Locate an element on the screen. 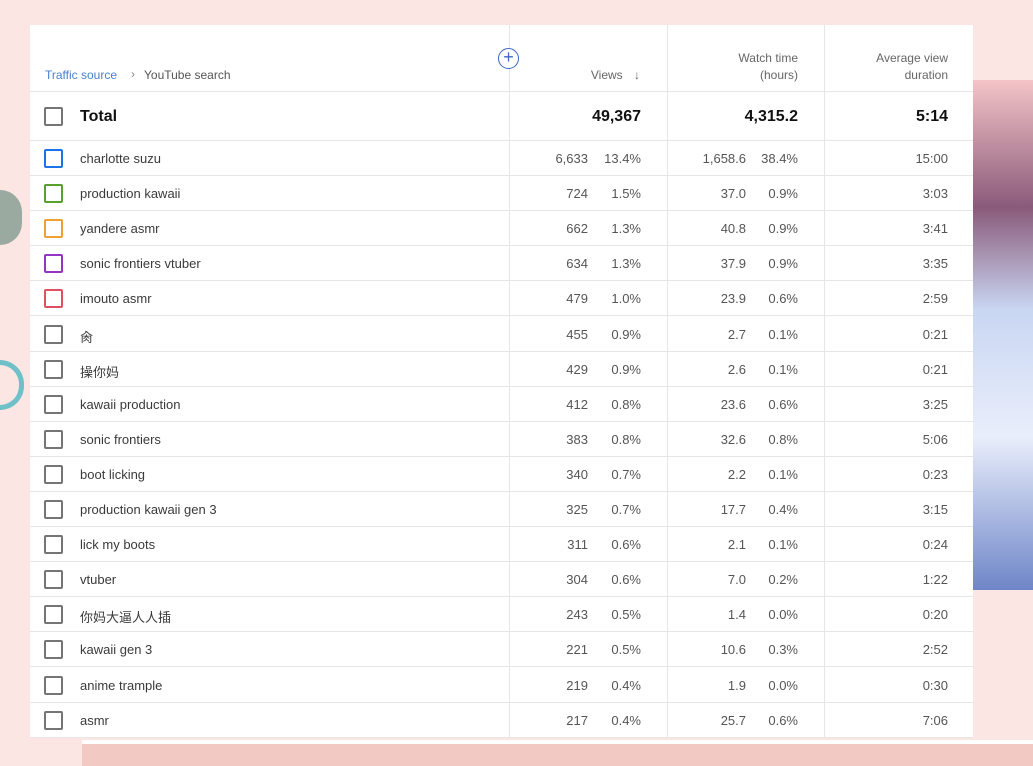 The image size is (1033, 766). watch-time-value: 2.6 is located at coordinates (736, 369).